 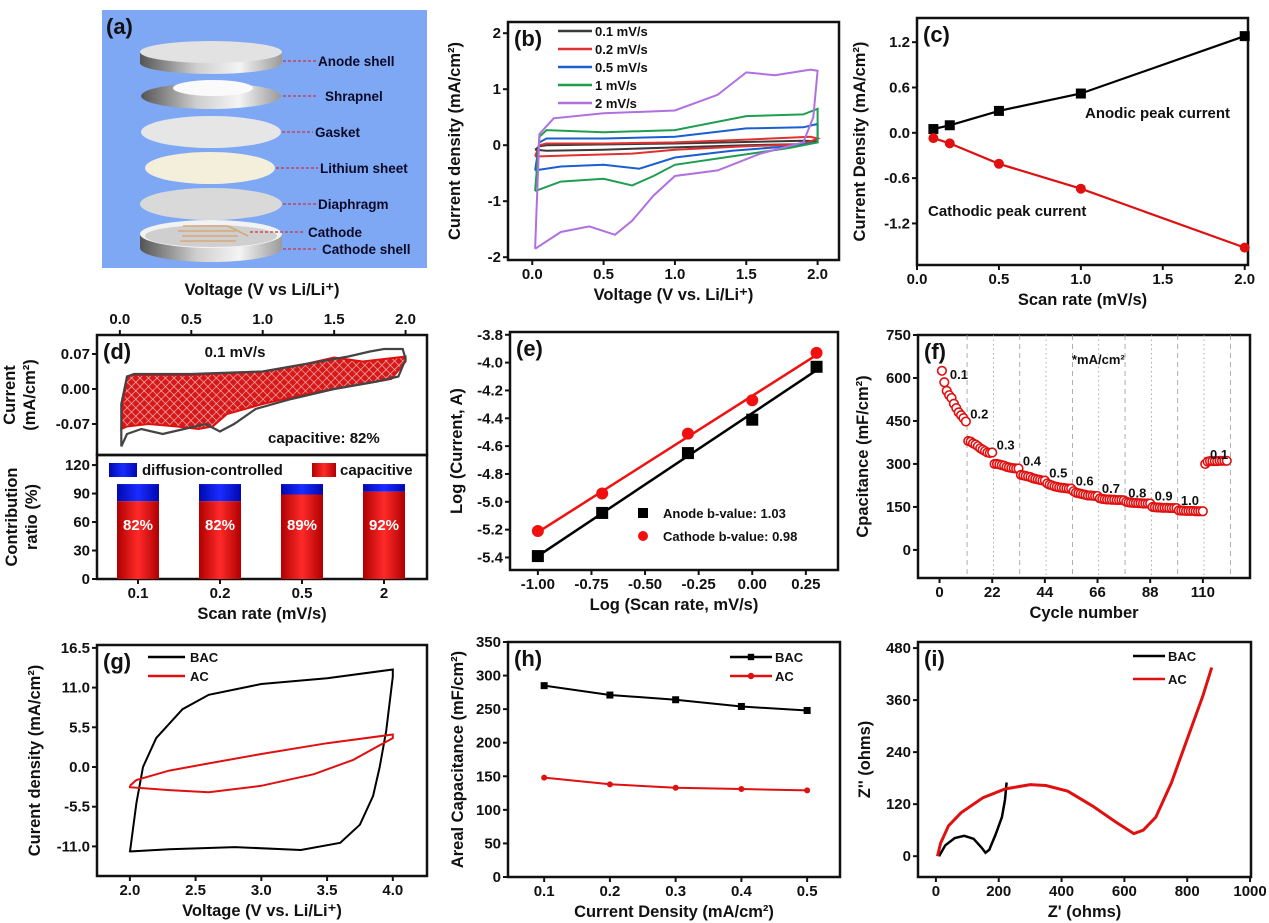 What do you see at coordinates (674, 605) in the screenshot?
I see `x-axis-label: Log (Scan rate, mV/s)` at bounding box center [674, 605].